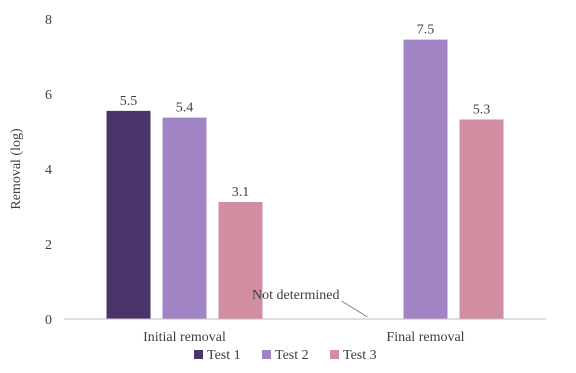 This screenshot has width=576, height=373. I want to click on annotation-label: Not determined, so click(295, 295).